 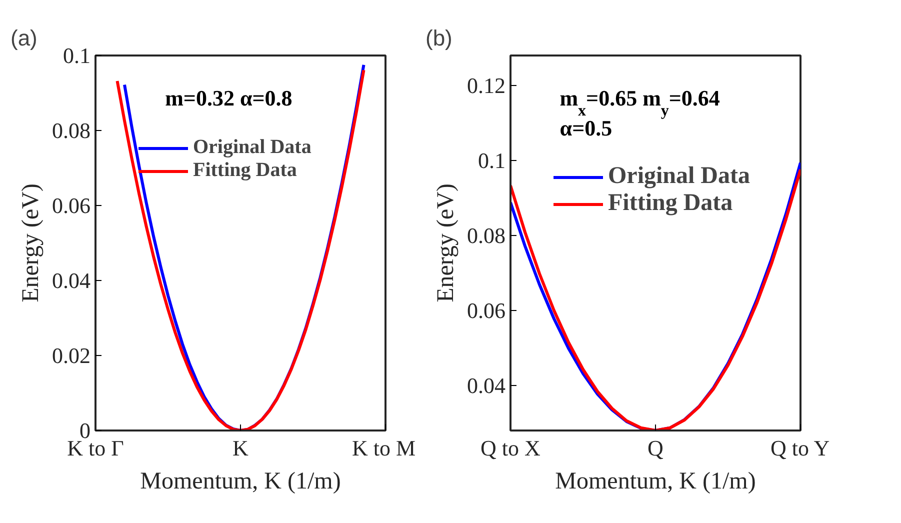 What do you see at coordinates (586, 128) in the screenshot?
I see `annotation: α=0.5` at bounding box center [586, 128].